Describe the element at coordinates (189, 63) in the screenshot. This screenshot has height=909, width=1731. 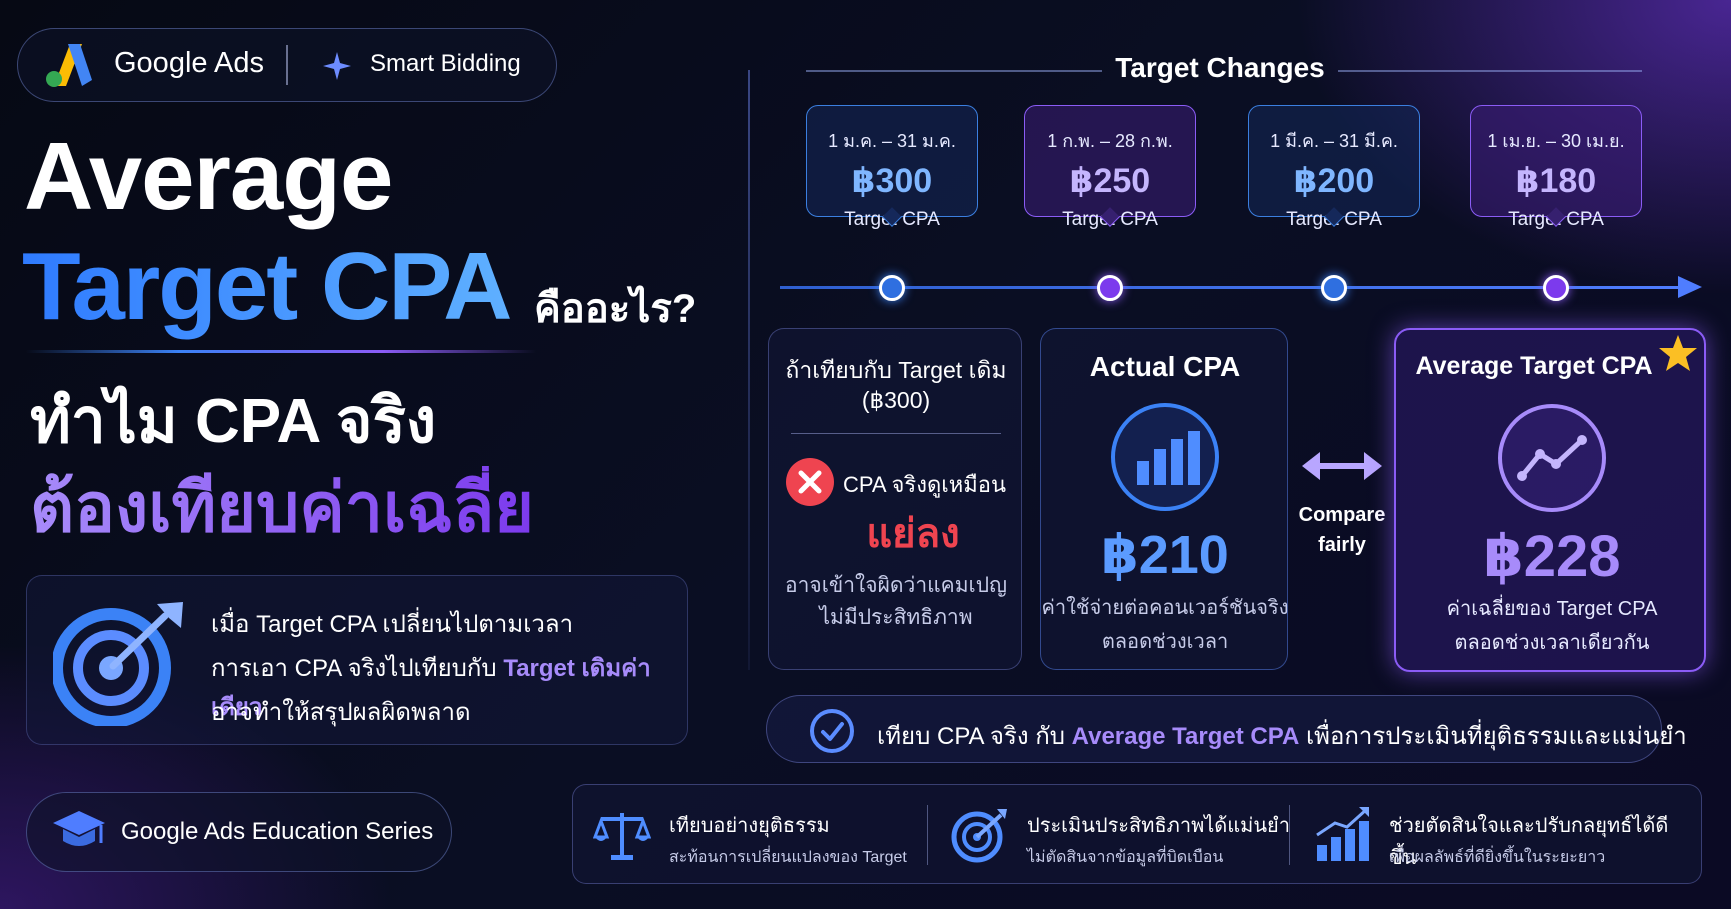
I see `brand-name: Google Ads` at that location.